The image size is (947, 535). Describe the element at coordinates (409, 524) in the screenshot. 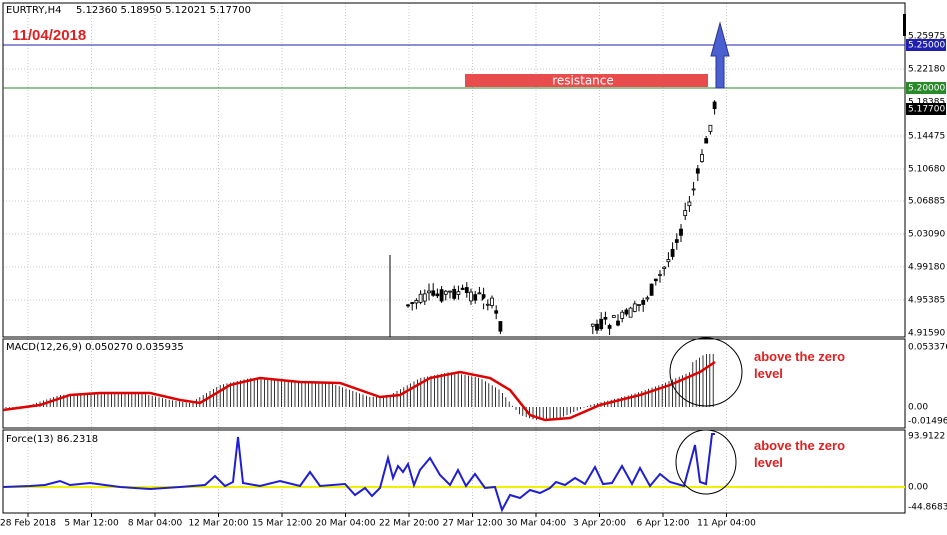

I see `time-label: 22 Mar 20:00` at that location.